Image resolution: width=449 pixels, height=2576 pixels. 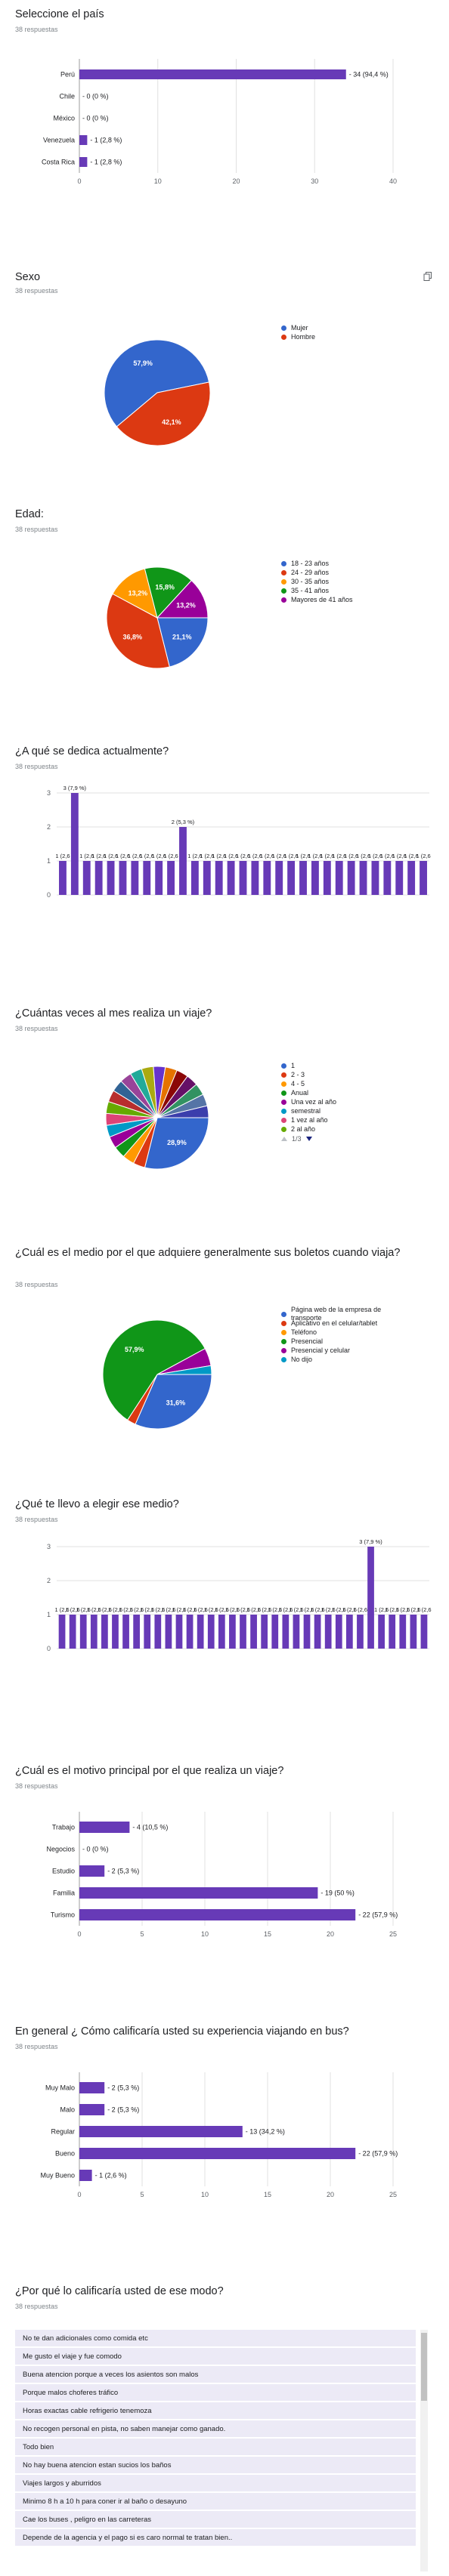 I want to click on legend-next-icon, so click(x=308, y=1139).